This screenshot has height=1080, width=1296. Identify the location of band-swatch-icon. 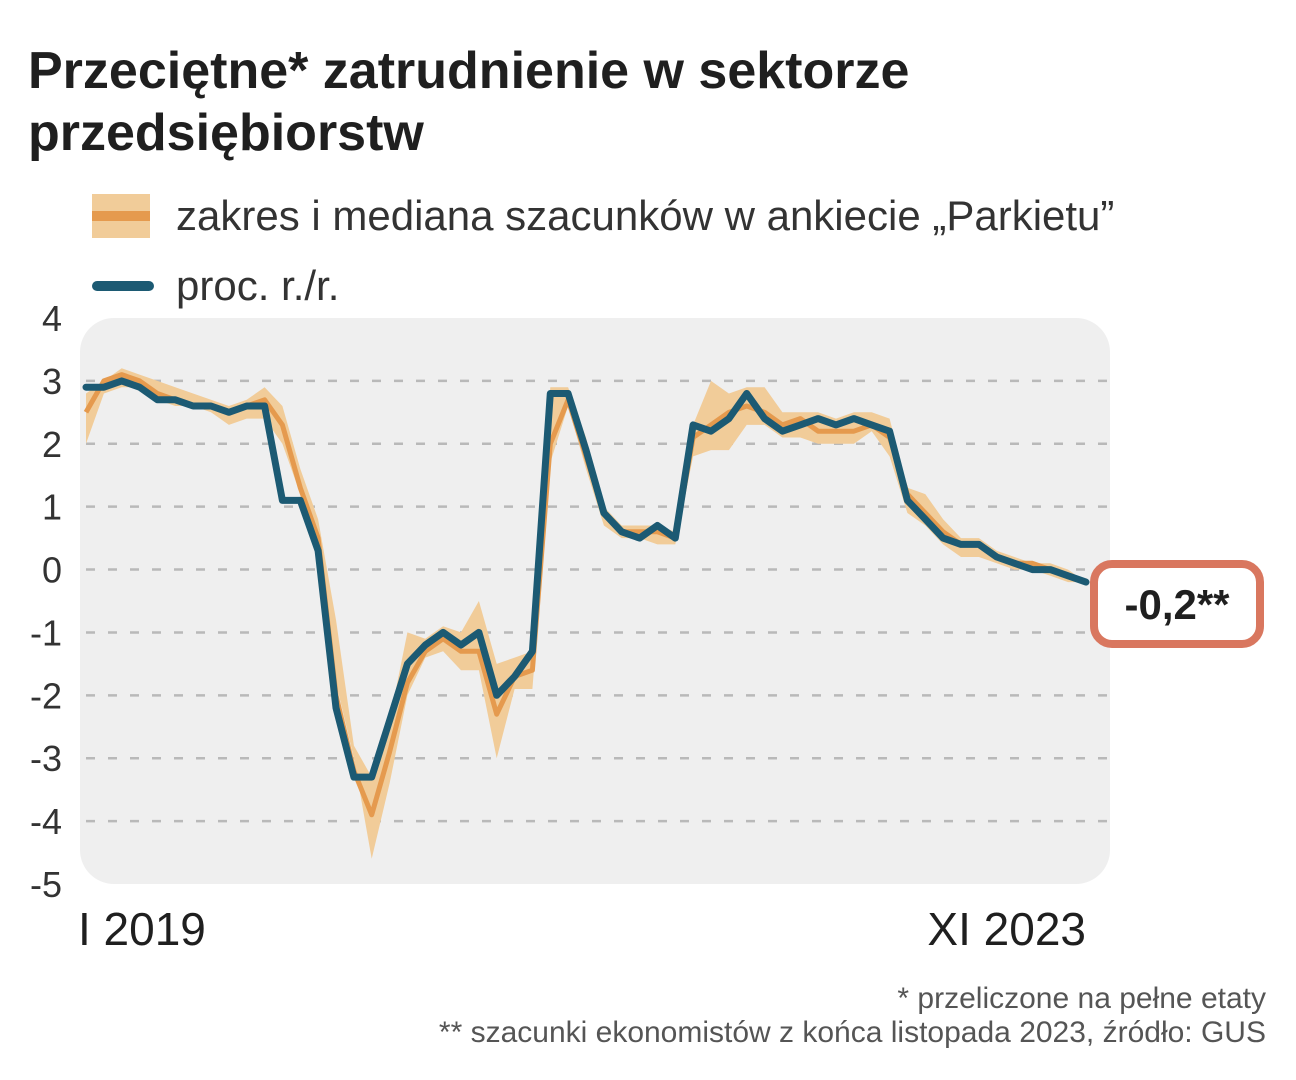
(121, 216).